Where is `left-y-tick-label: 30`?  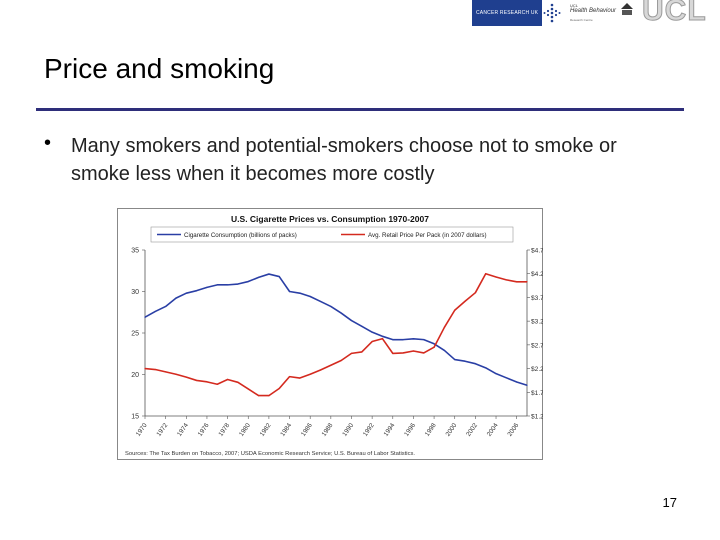
left-y-tick-label: 30 is located at coordinates (135, 292).